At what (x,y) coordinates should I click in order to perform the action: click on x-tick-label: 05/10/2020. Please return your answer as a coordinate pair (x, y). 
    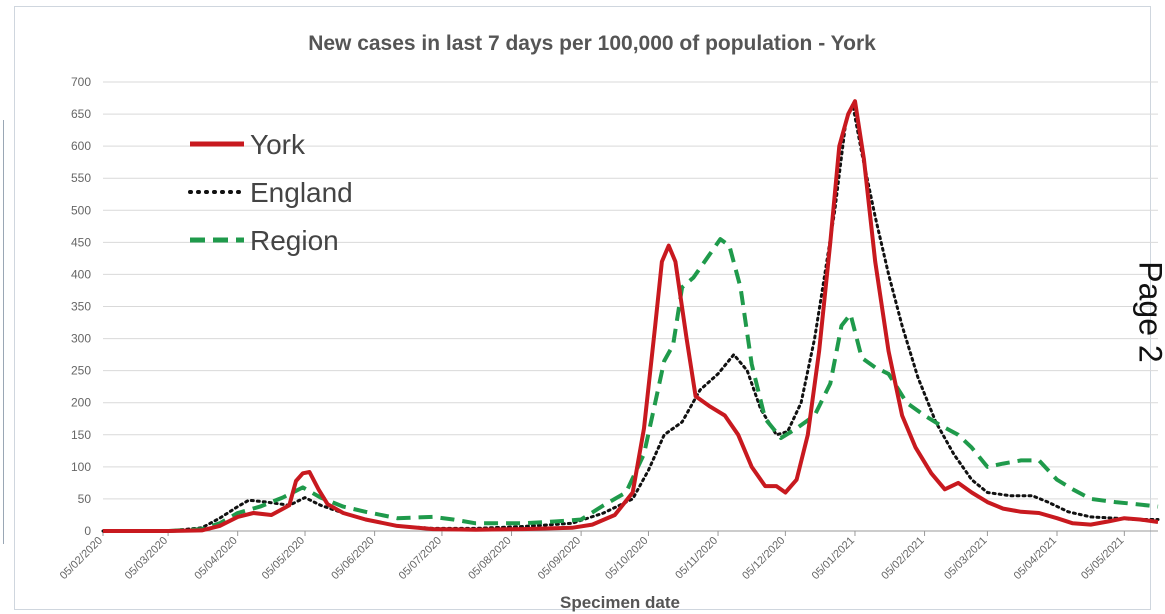
    Looking at the image, I should click on (626, 558).